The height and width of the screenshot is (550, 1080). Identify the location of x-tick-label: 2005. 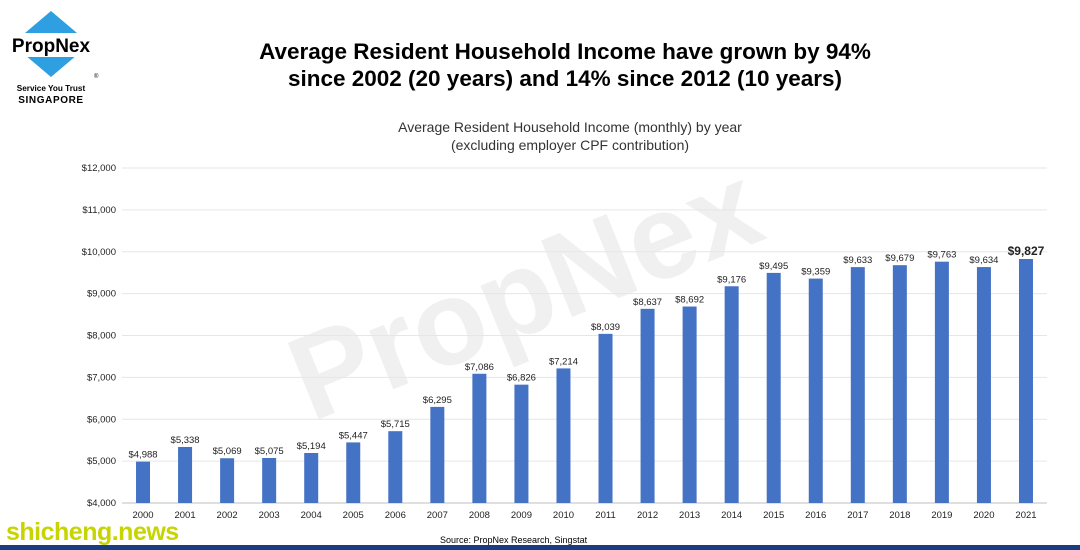
(353, 515).